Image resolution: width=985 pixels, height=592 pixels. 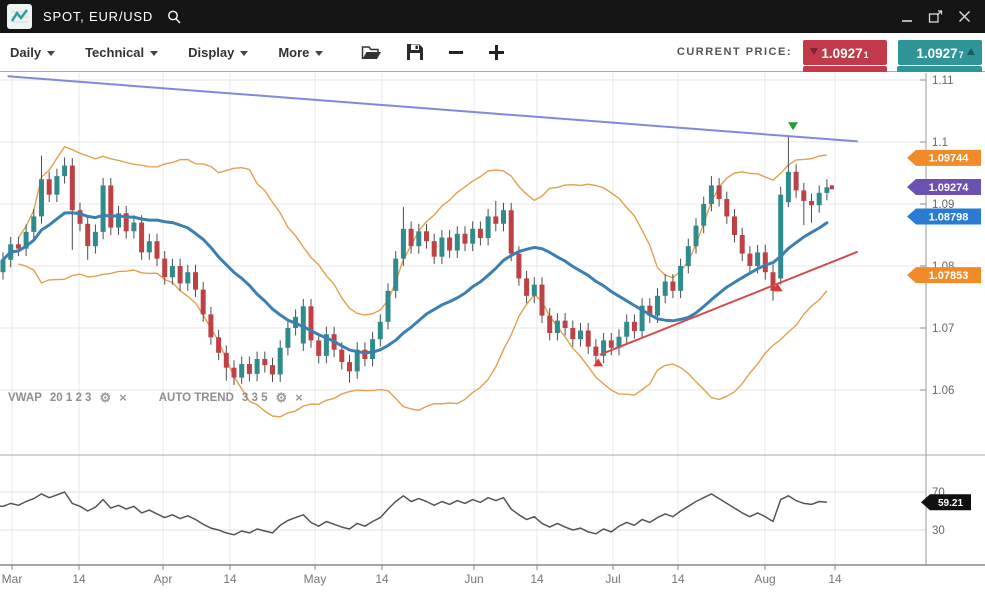 I want to click on bid-price-value: 1.0927, so click(x=842, y=53).